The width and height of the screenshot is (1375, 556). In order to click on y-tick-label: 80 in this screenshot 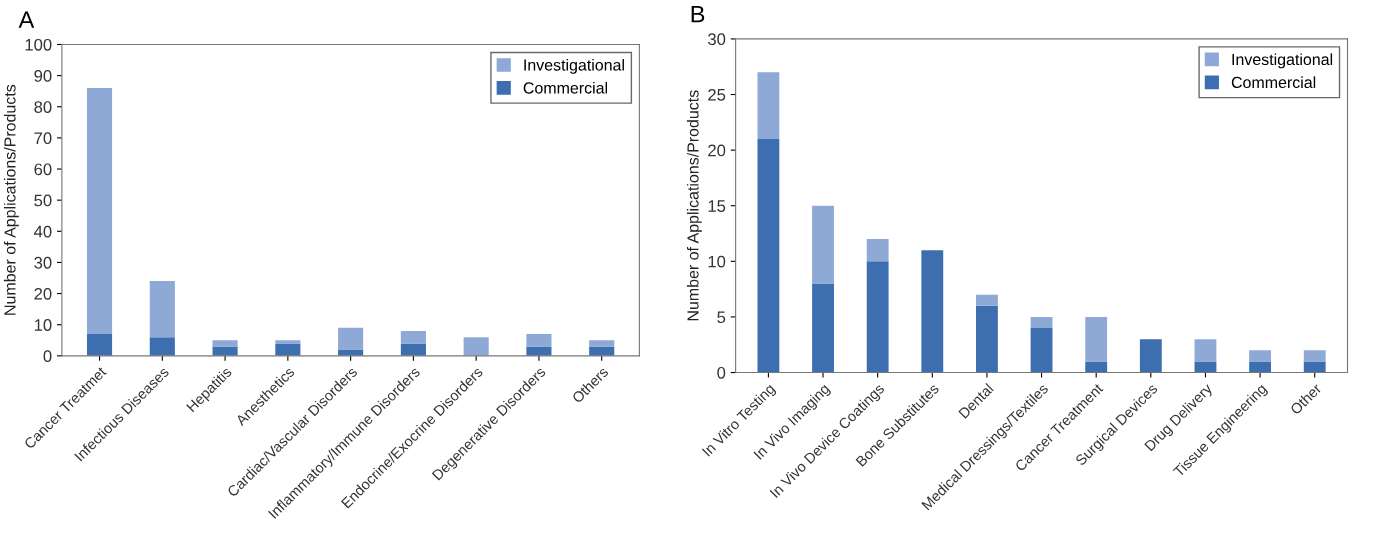, I will do `click(43, 107)`.